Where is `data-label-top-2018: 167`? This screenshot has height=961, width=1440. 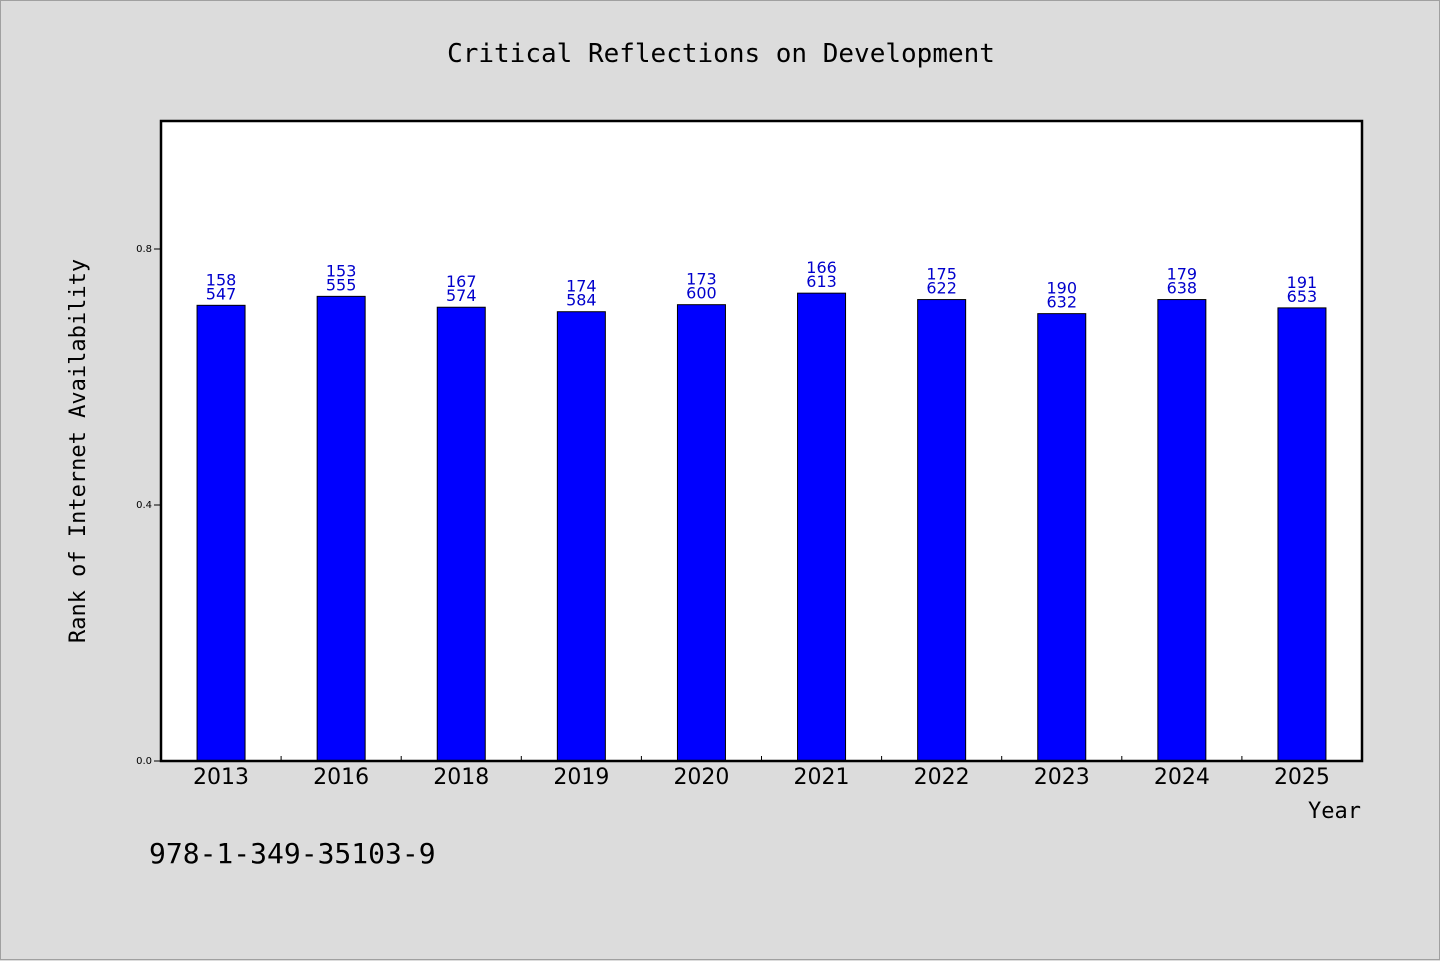
data-label-top-2018: 167 is located at coordinates (461, 281).